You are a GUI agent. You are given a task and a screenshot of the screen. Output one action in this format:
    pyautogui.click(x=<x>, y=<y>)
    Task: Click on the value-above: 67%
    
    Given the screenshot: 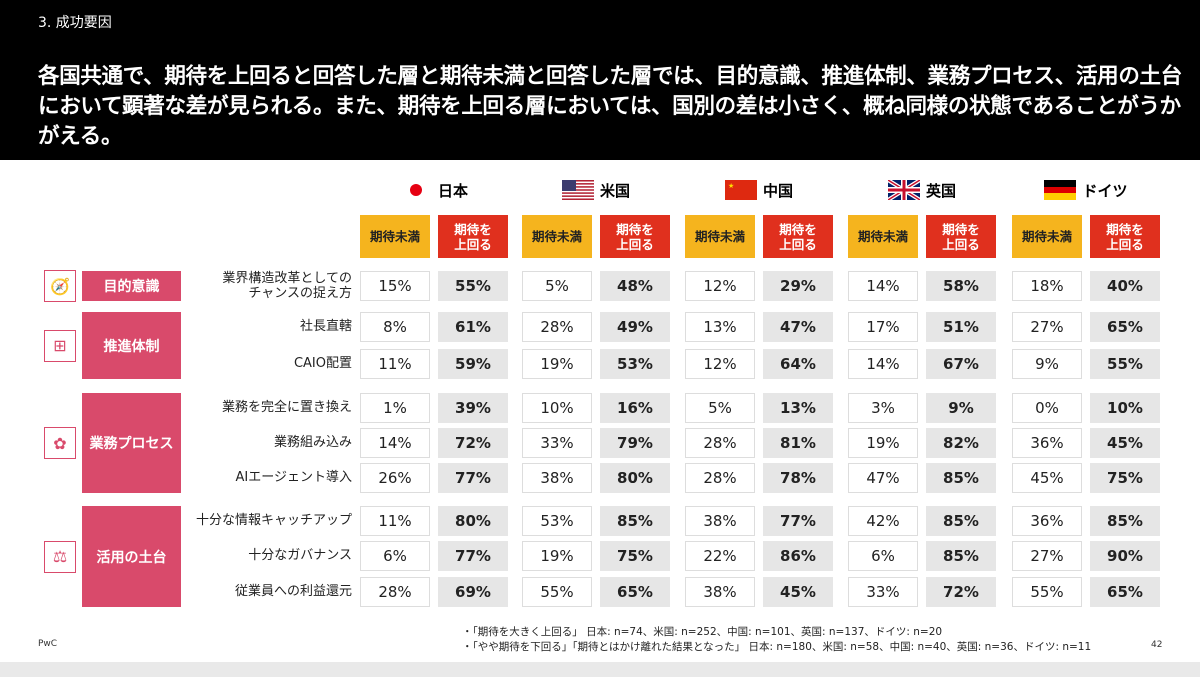 What is the action you would take?
    pyautogui.click(x=961, y=364)
    